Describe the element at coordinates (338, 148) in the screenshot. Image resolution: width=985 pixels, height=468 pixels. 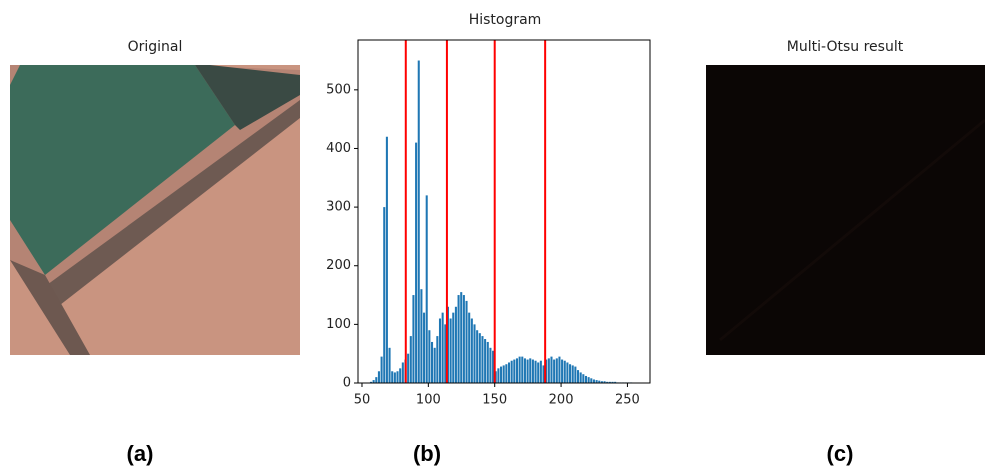
I see `y-tick-label: 400` at that location.